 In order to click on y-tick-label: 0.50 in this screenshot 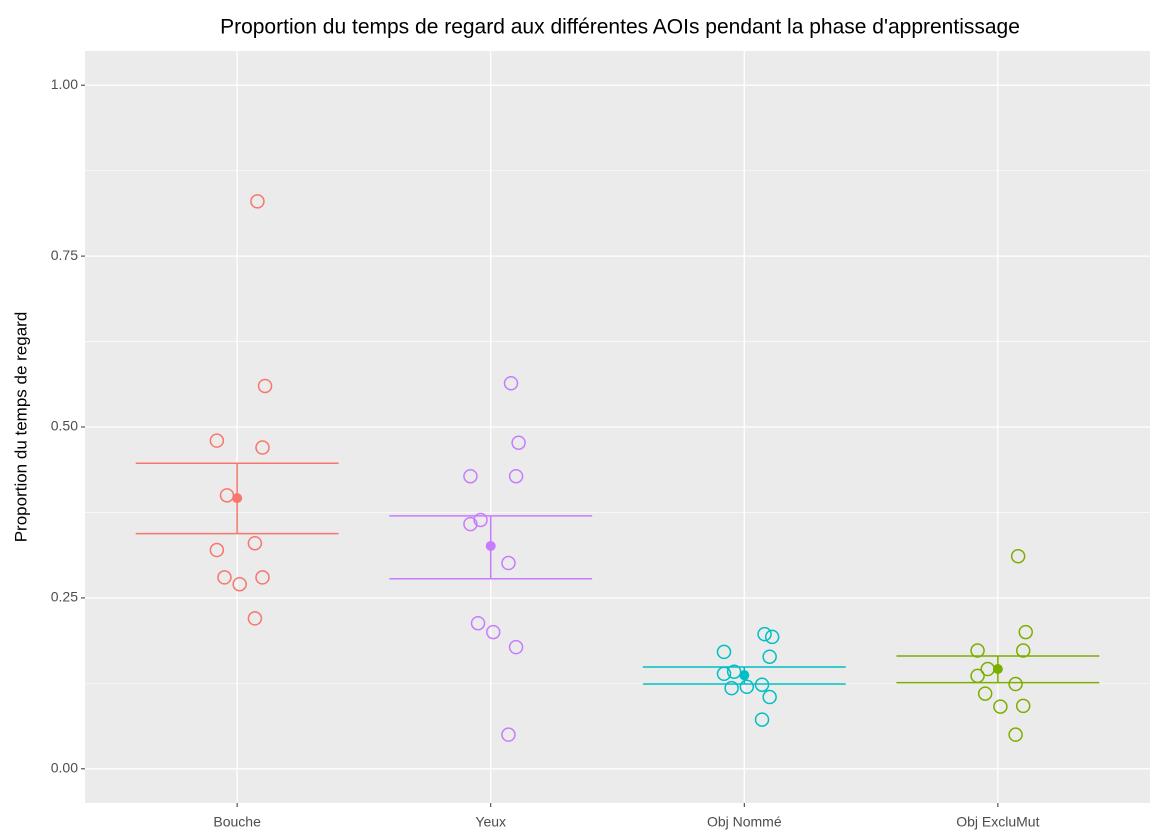, I will do `click(64, 426)`.